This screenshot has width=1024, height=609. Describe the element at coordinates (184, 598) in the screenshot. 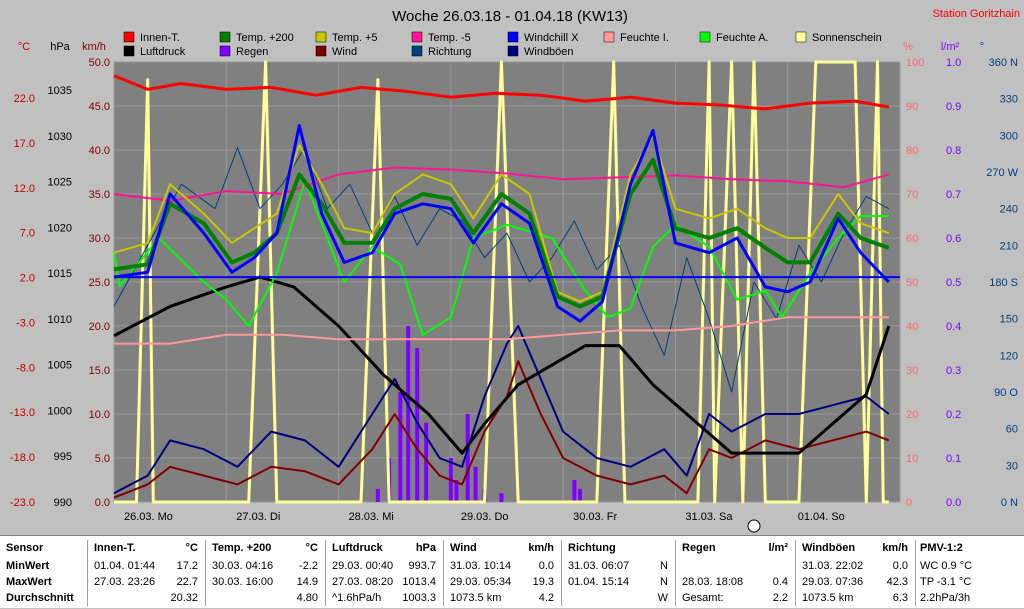

I see `stats-innen-avg: 20.32` at that location.